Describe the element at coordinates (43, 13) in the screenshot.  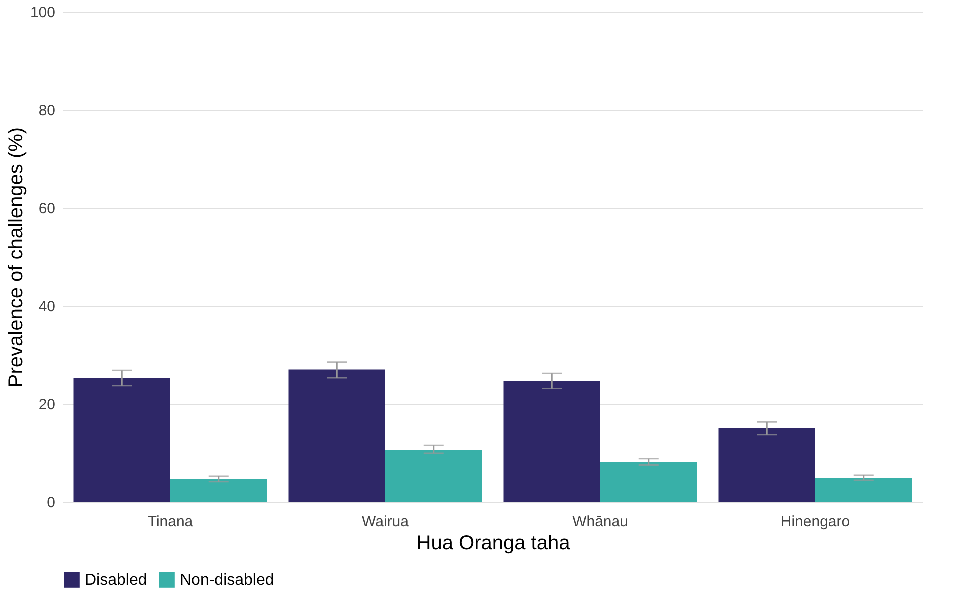
I see `y-tick-label: 100` at that location.